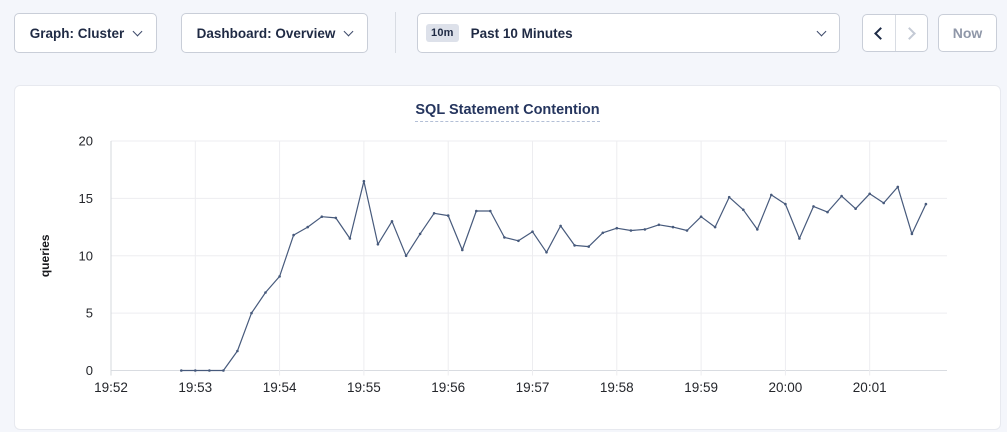  What do you see at coordinates (628, 33) in the screenshot?
I see `time-range-dropdown: 10m Past 10 Minutes` at bounding box center [628, 33].